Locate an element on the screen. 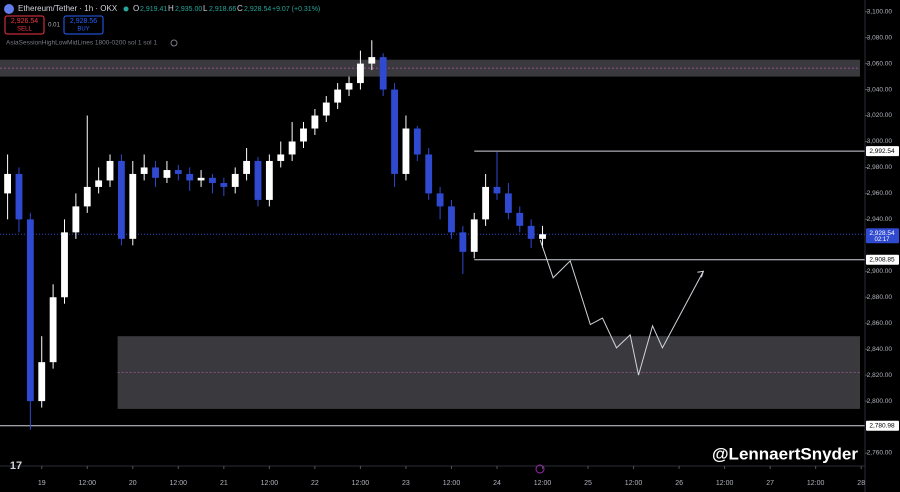 Image resolution: width=900 pixels, height=492 pixels. x-tick-label: 25 is located at coordinates (588, 483).